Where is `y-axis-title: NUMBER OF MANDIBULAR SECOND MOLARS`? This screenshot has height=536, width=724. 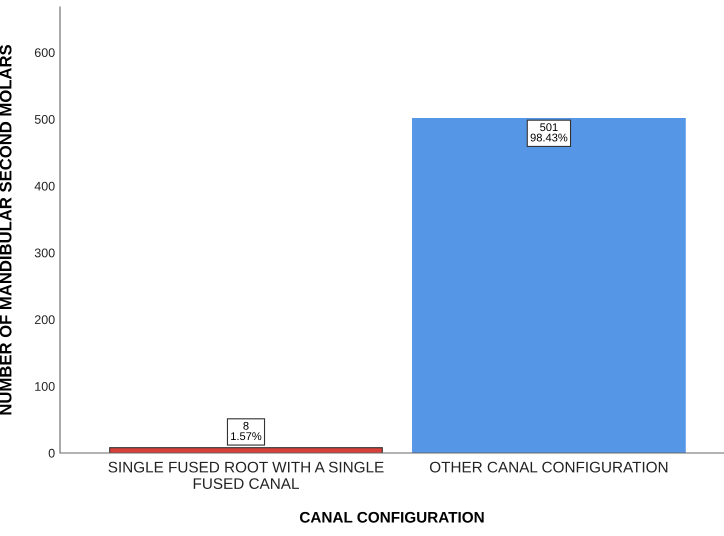
y-axis-title: NUMBER OF MANDIBULAR SECOND MOLARS is located at coordinates (6, 230).